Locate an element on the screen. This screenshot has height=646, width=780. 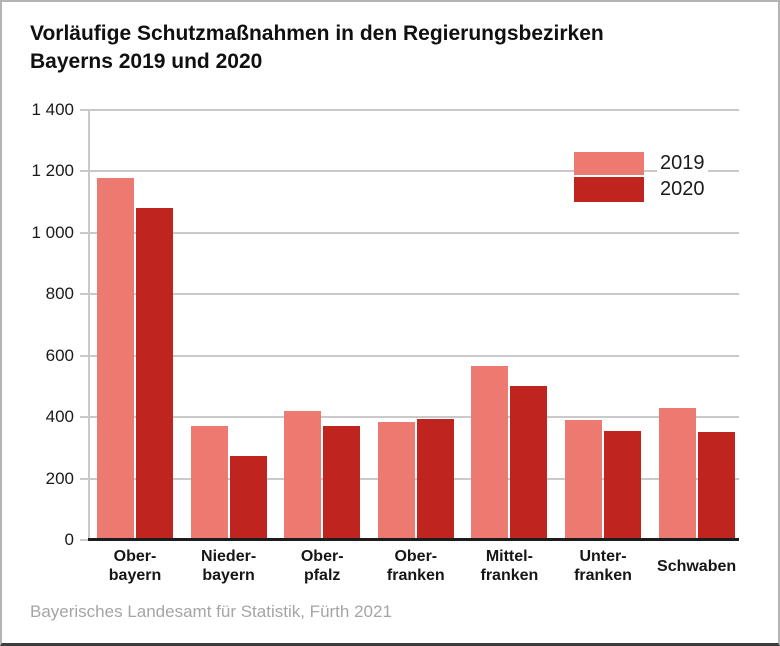
x-label-line: Mittel- is located at coordinates (509, 556).